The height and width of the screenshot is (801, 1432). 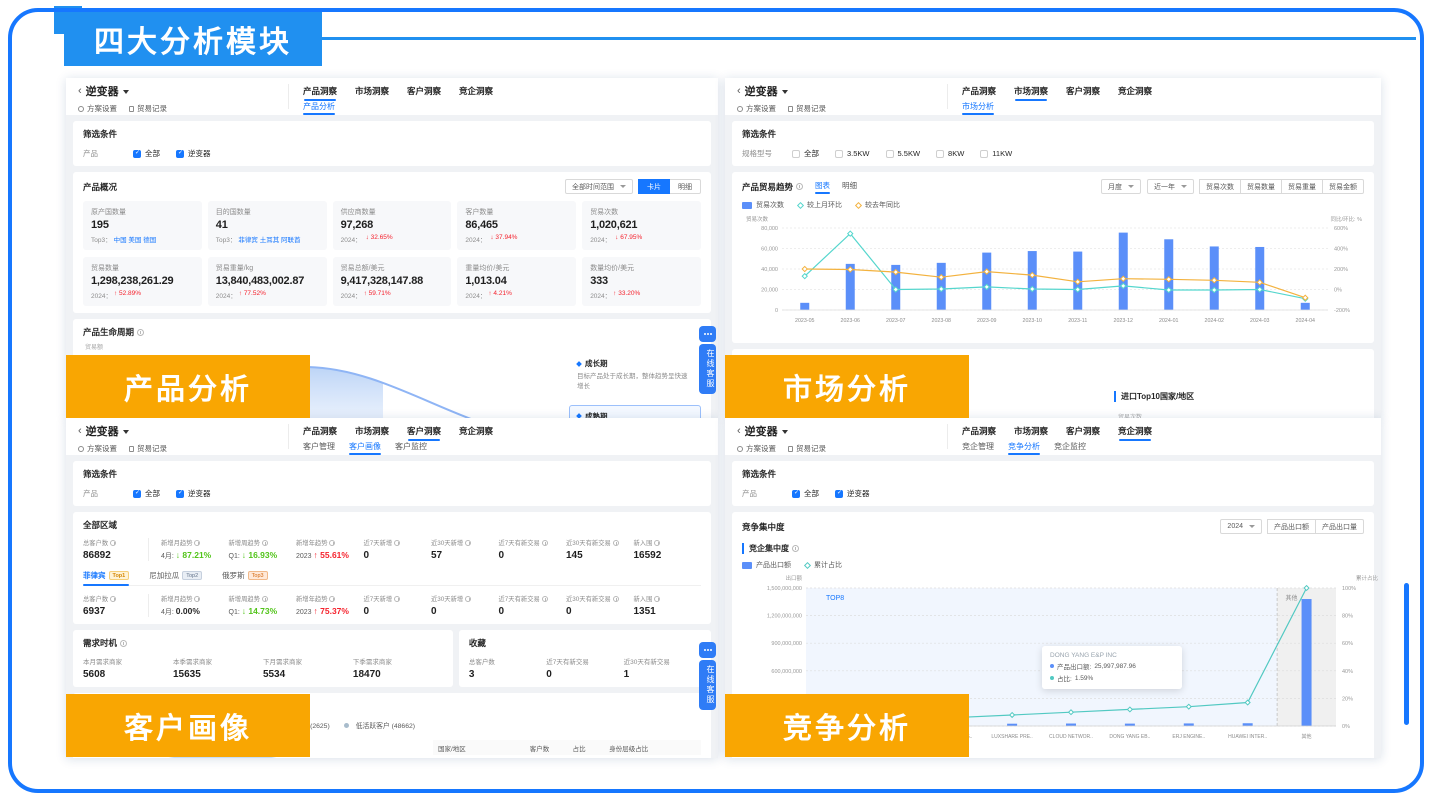 What do you see at coordinates (822, 565) in the screenshot?
I see `legend-item: 累计占比` at bounding box center [822, 565].